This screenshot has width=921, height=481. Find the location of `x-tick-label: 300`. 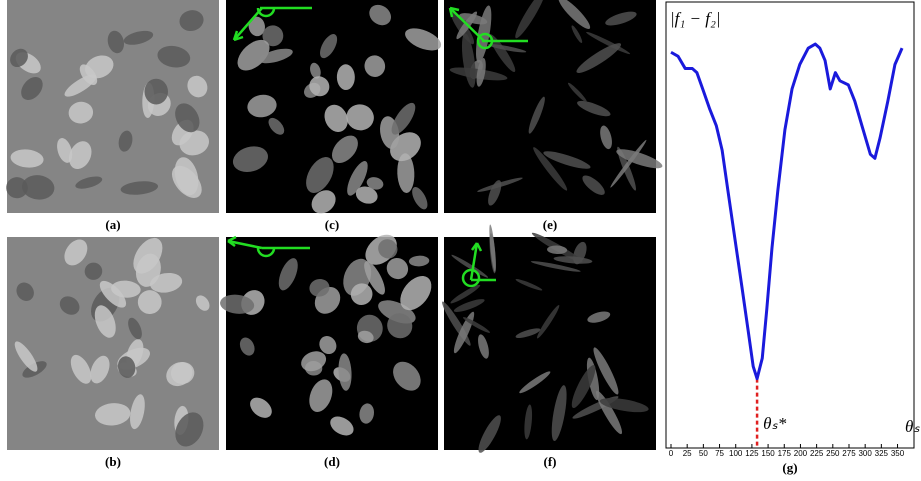

x-tick-label: 300 is located at coordinates (865, 453).